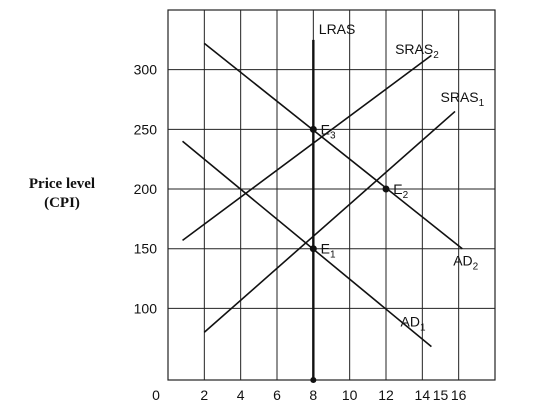 This screenshot has height=412, width=554. What do you see at coordinates (313, 129) in the screenshot?
I see `equilibrium-point-e3` at bounding box center [313, 129].